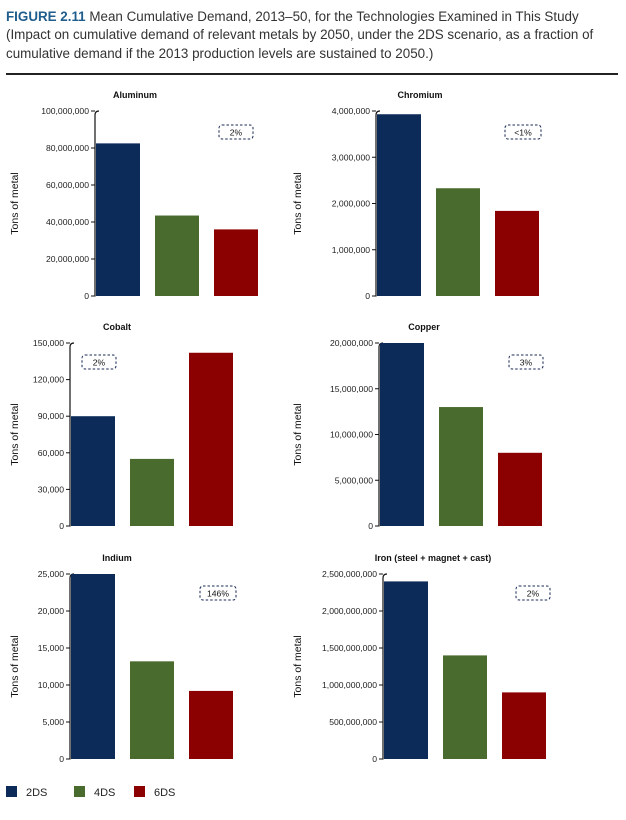 This screenshot has height=820, width=626. I want to click on y-tick-label: 5,000,000, so click(354, 480).